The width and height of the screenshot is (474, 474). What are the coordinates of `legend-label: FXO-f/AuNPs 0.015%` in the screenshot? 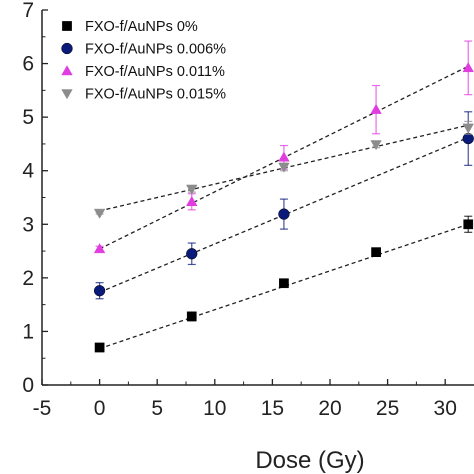 It's located at (155, 95).